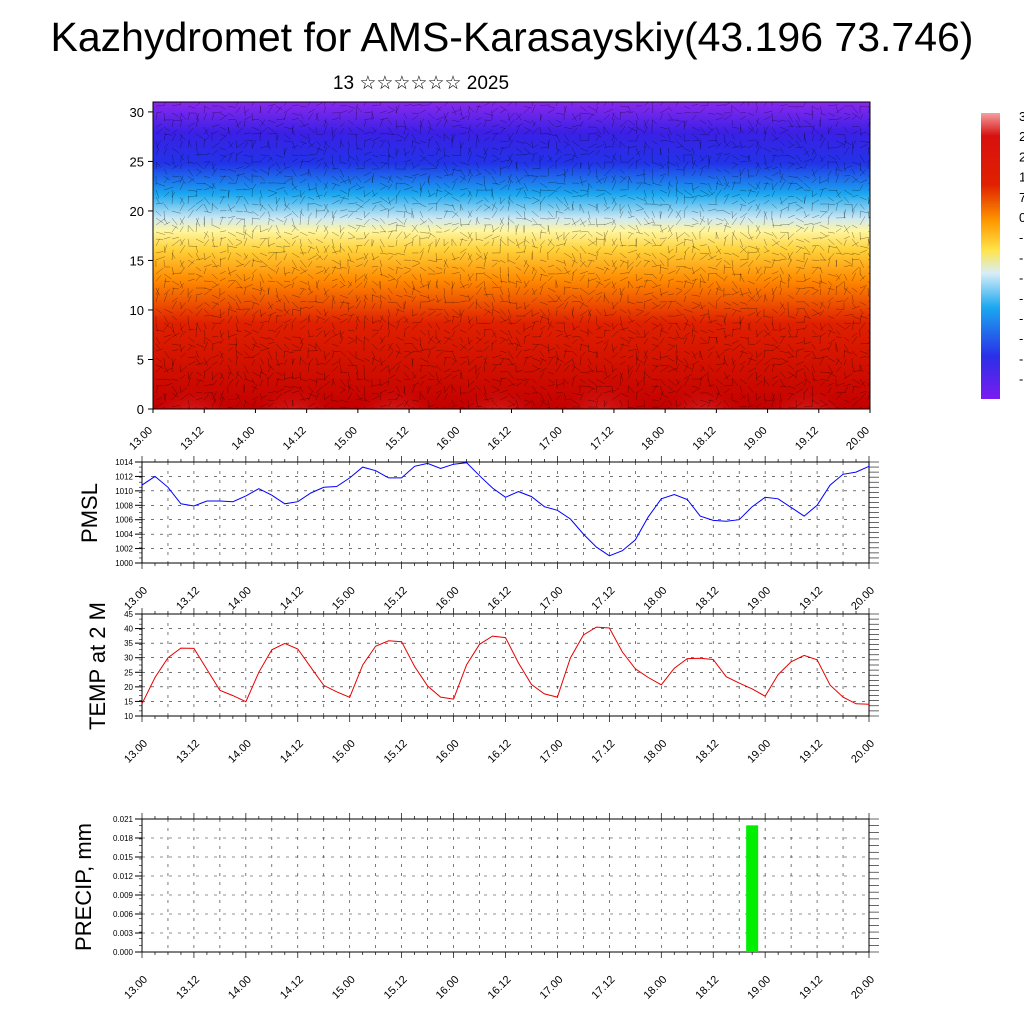  Describe the element at coordinates (397, 439) in the screenshot. I see `heatmap-xtick-label: 15.12` at that location.